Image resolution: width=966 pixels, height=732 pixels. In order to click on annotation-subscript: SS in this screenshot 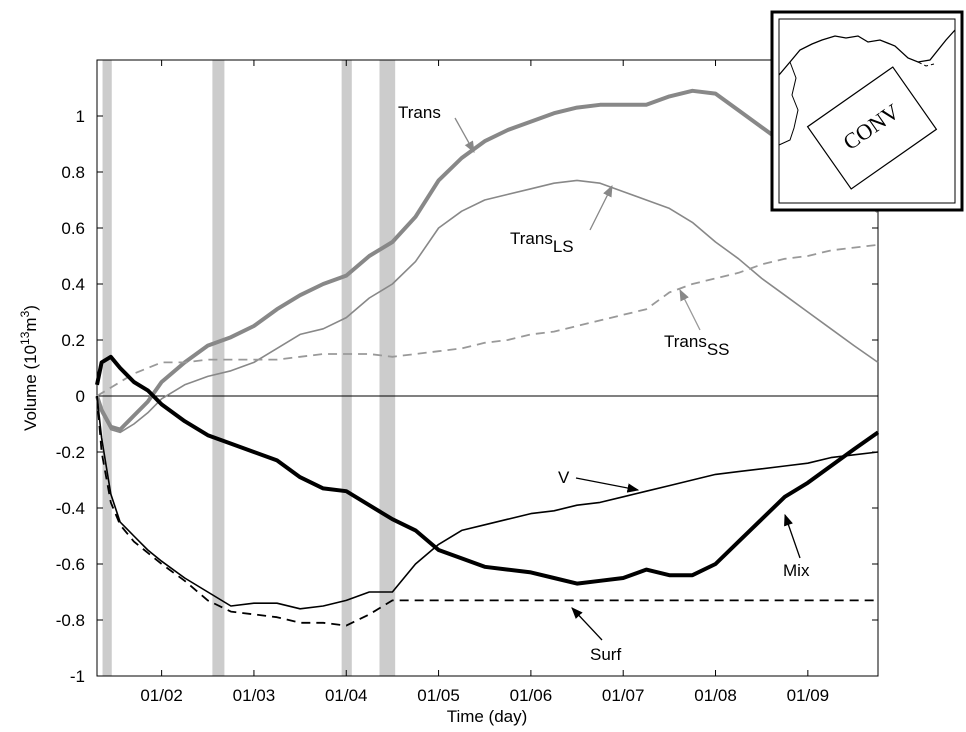, I will do `click(718, 349)`.